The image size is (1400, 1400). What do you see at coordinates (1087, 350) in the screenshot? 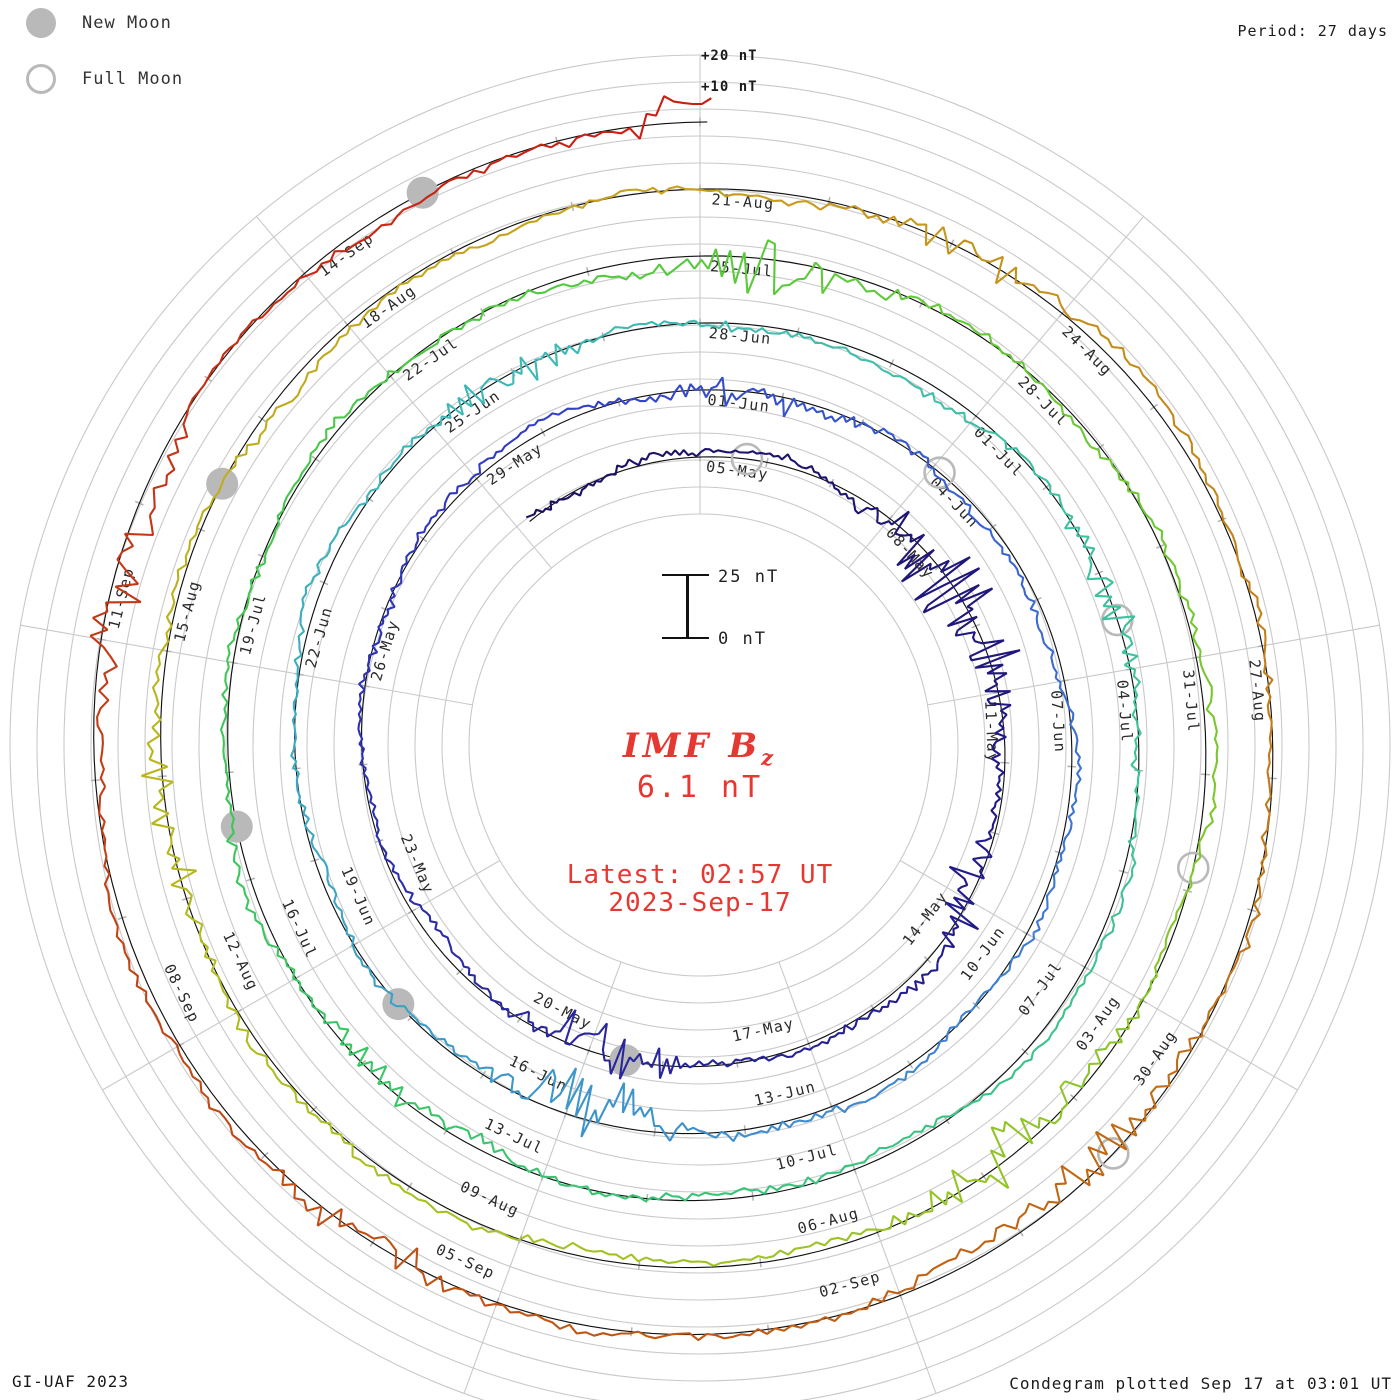
I see `date-label: 24-Aug` at bounding box center [1087, 350].